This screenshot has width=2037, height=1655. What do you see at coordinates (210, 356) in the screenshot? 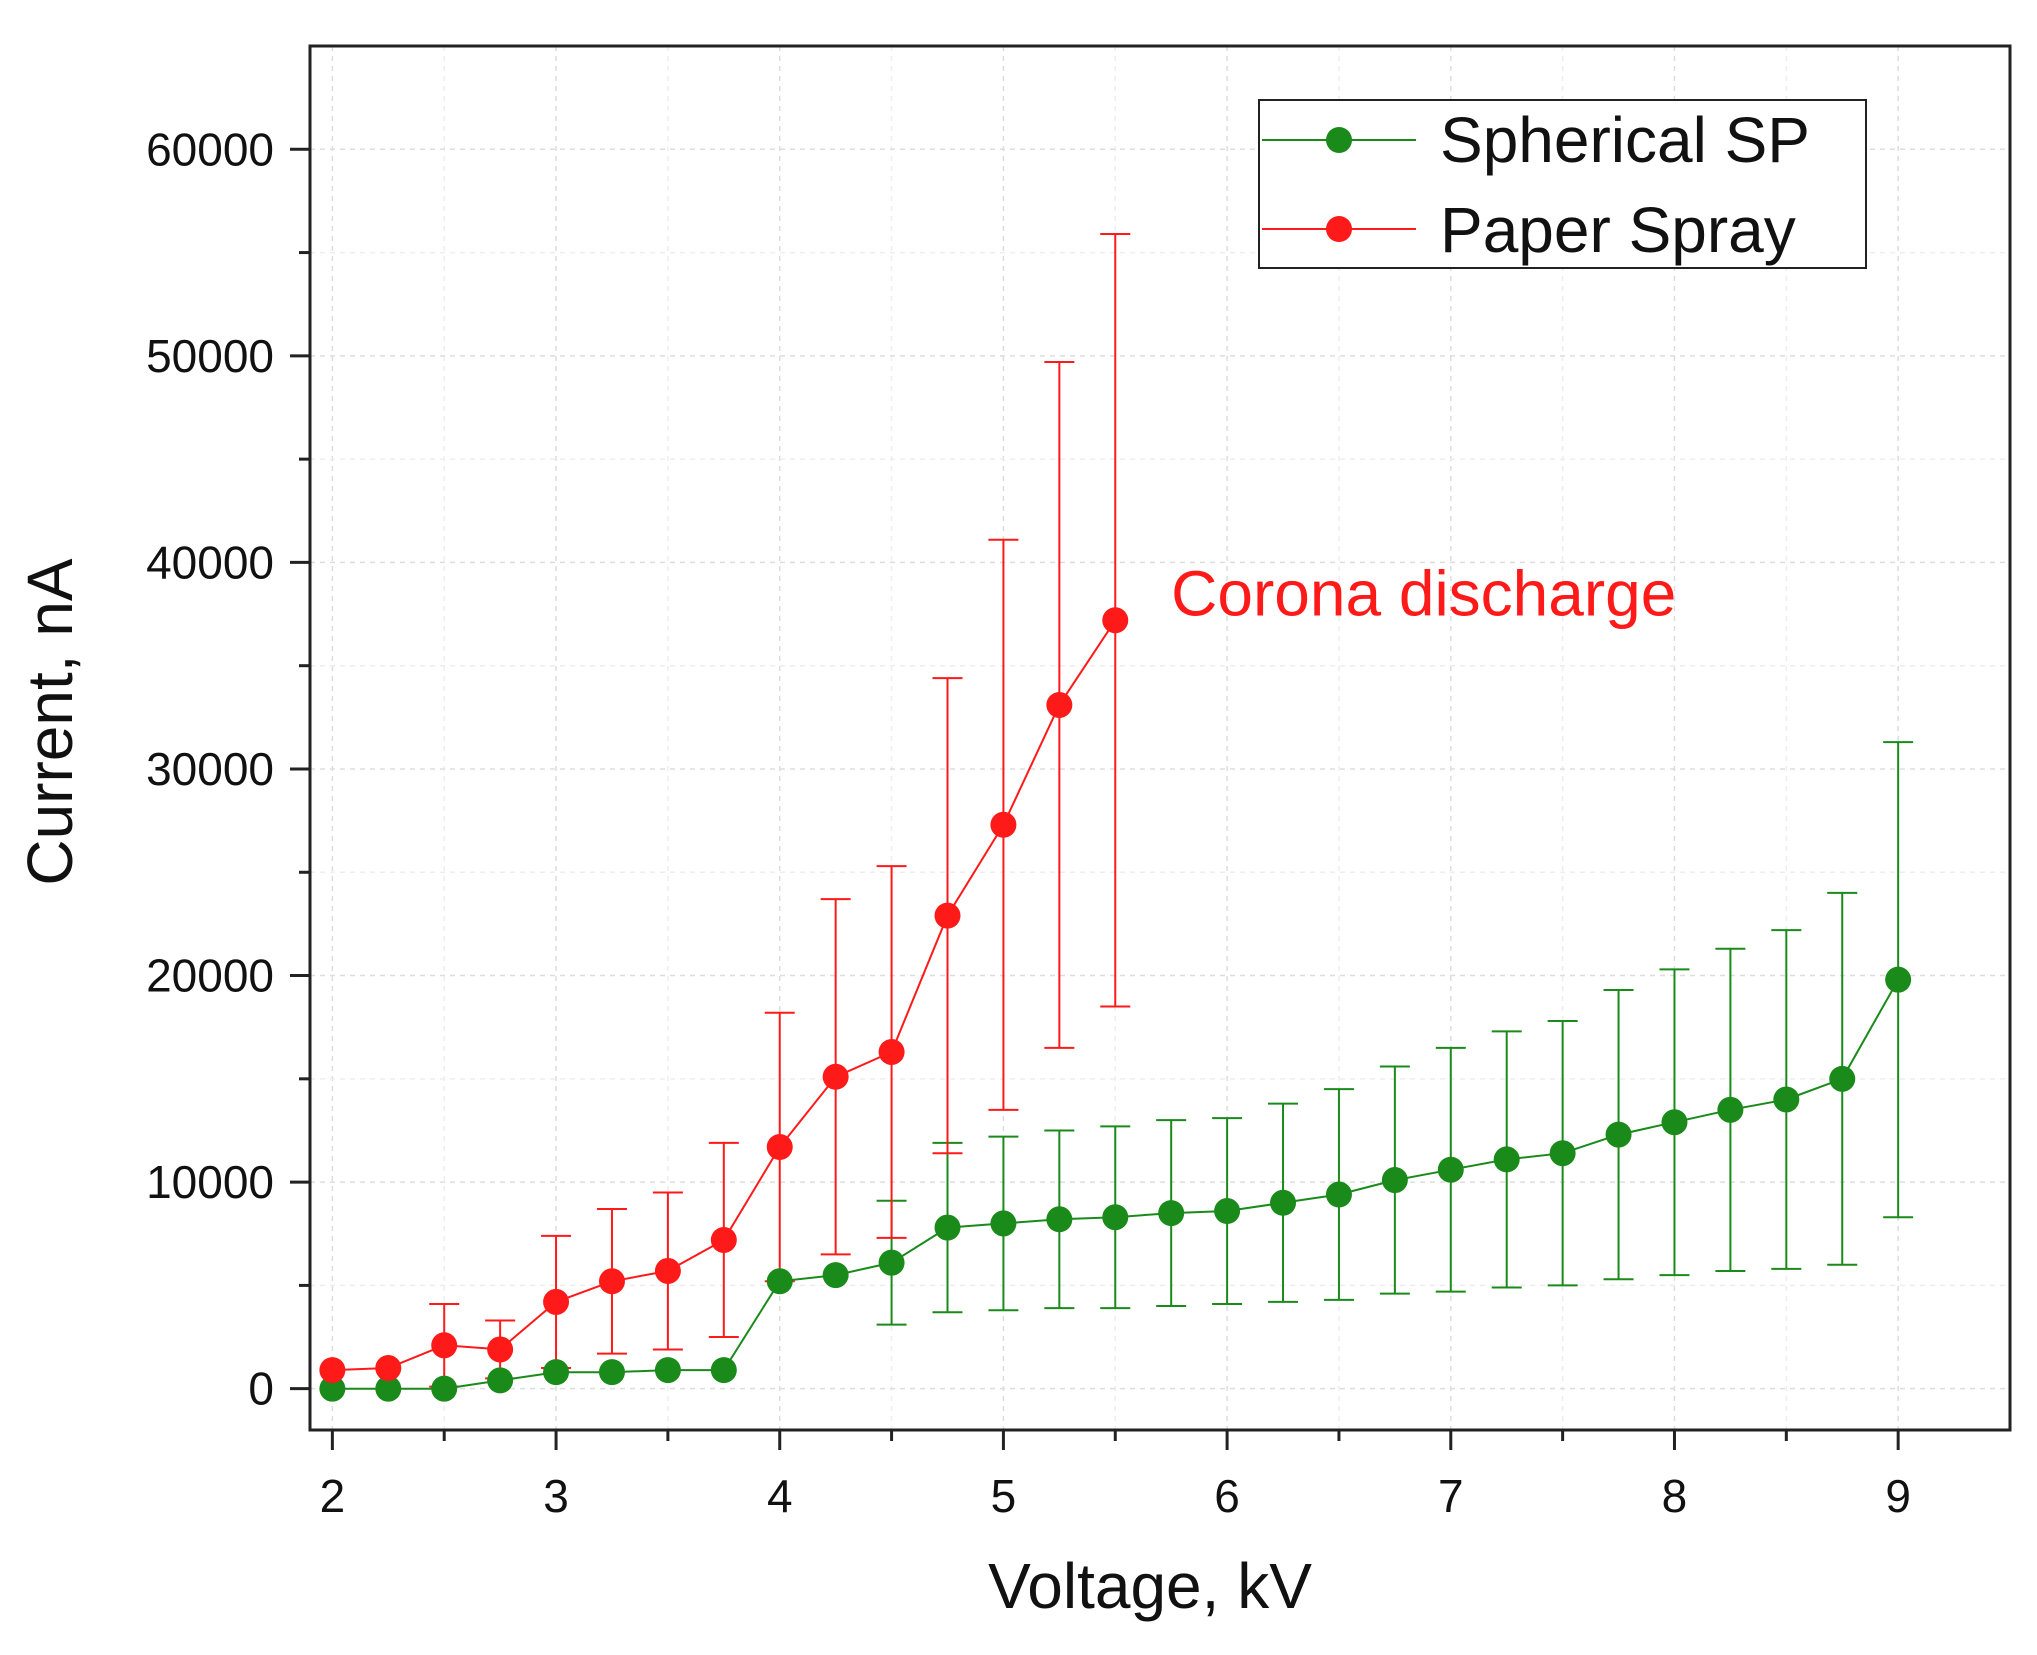
I see `y-tick-label: 50000` at bounding box center [210, 356].